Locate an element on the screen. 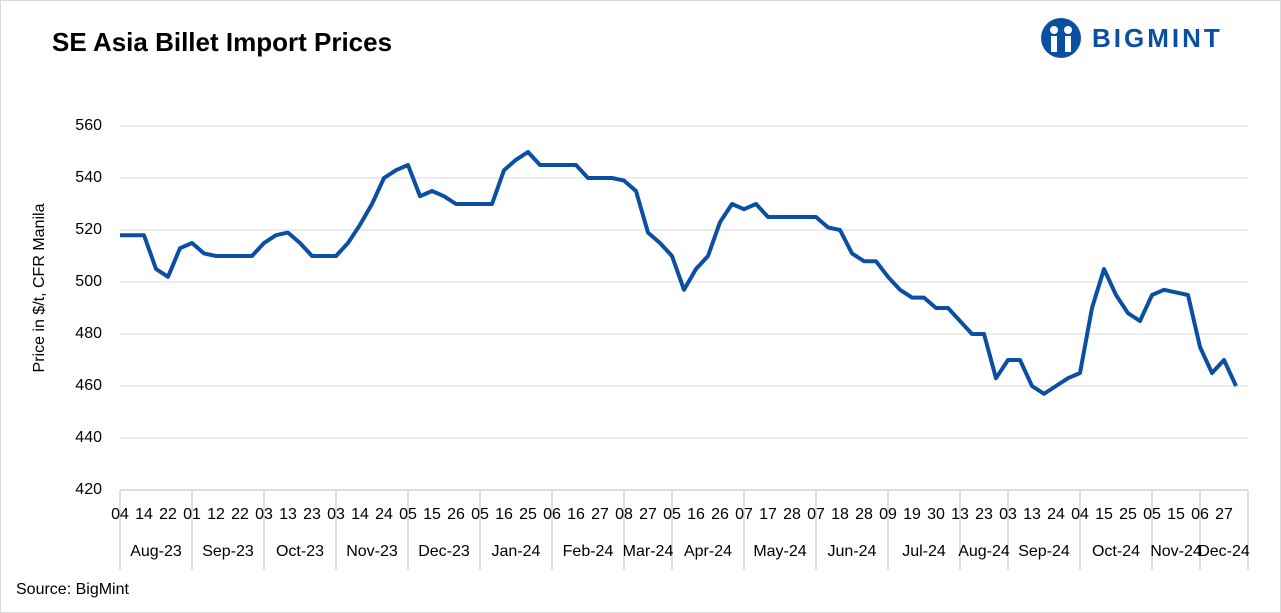  y-tick-label: 540 is located at coordinates (88, 177).